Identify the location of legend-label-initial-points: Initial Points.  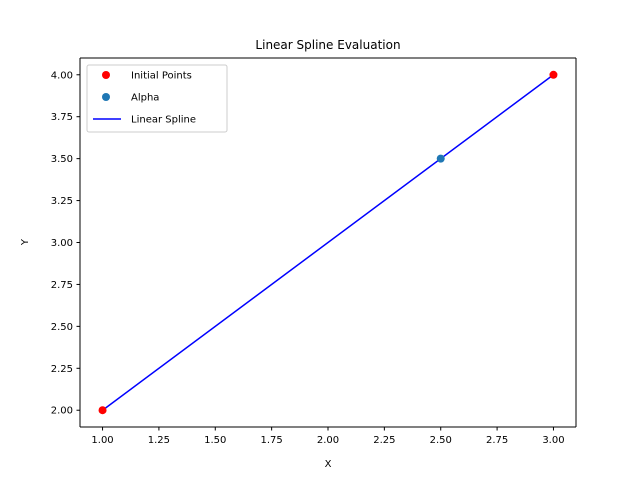
(161, 76).